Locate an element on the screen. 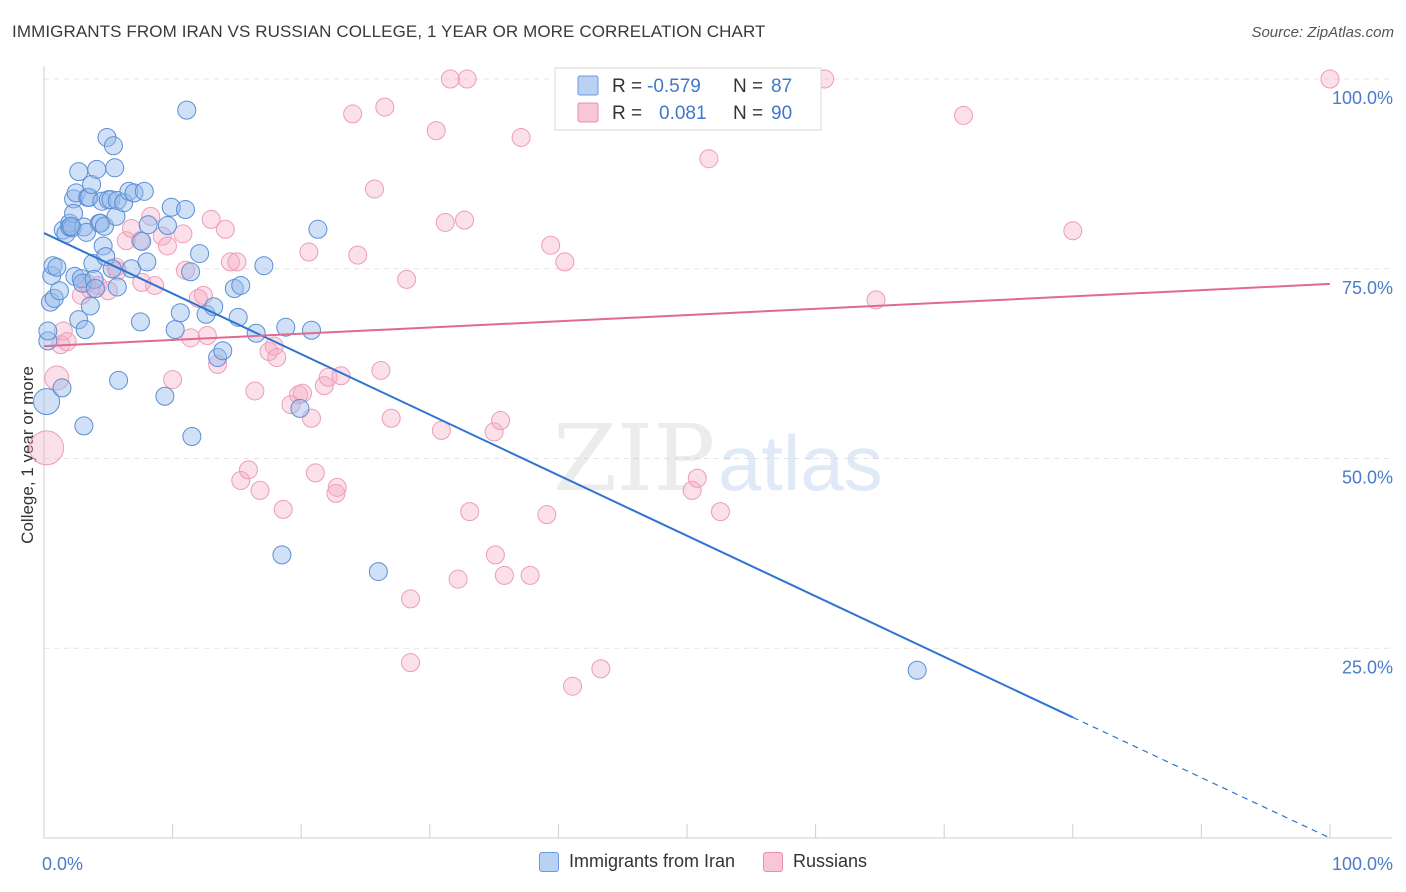 This screenshot has height=892, width=1406. watermark-zip: ZIP is located at coordinates (634, 458).